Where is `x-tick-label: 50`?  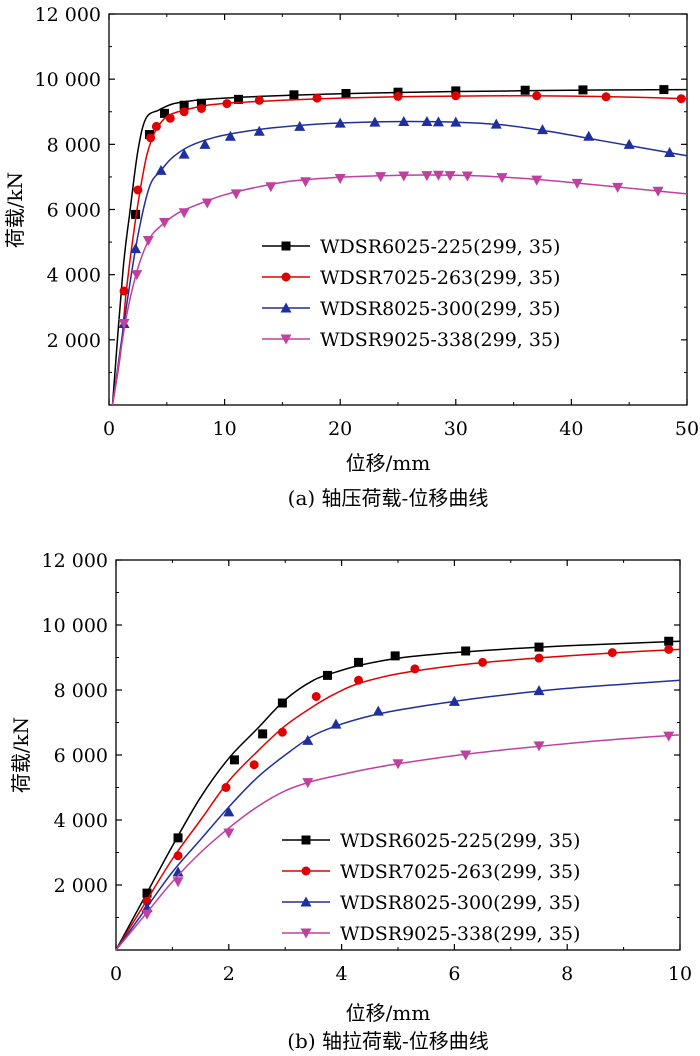
x-tick-label: 50 is located at coordinates (687, 429).